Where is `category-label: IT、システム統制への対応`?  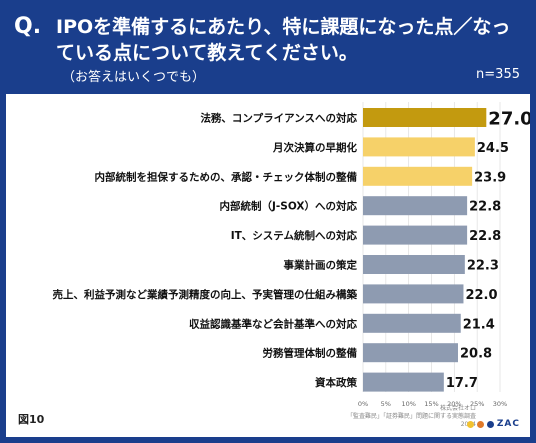 category-label: IT、システム統制への対応 is located at coordinates (294, 235).